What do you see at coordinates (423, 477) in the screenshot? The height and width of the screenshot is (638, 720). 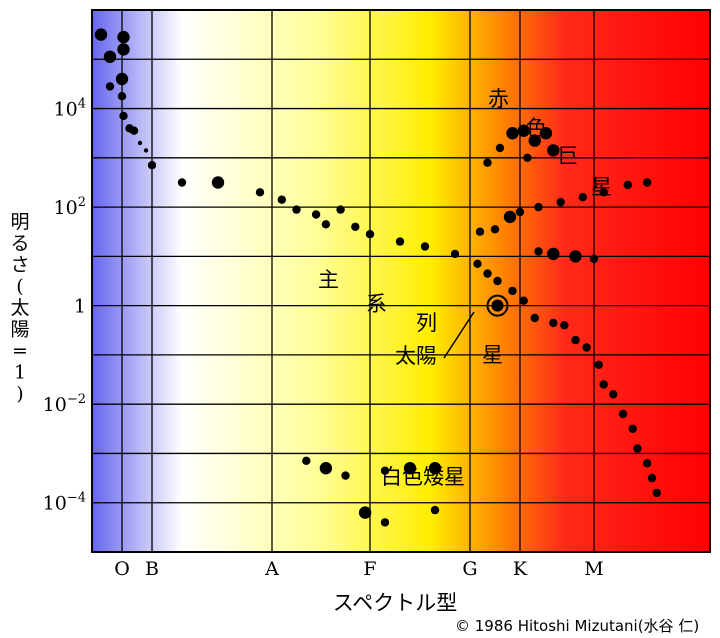 I see `white-dwarfs-label: 白色矮星` at bounding box center [423, 477].